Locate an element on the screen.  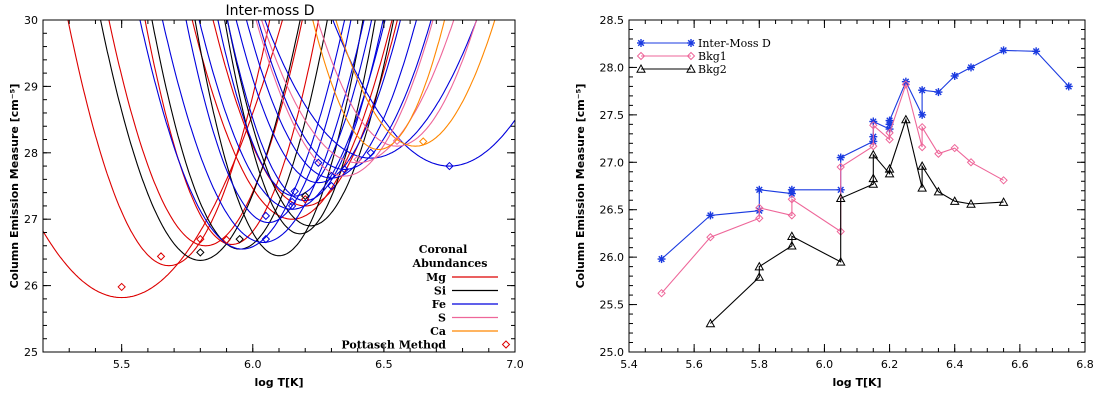
right-ytick-label: 26.0 is located at coordinates (612, 257).